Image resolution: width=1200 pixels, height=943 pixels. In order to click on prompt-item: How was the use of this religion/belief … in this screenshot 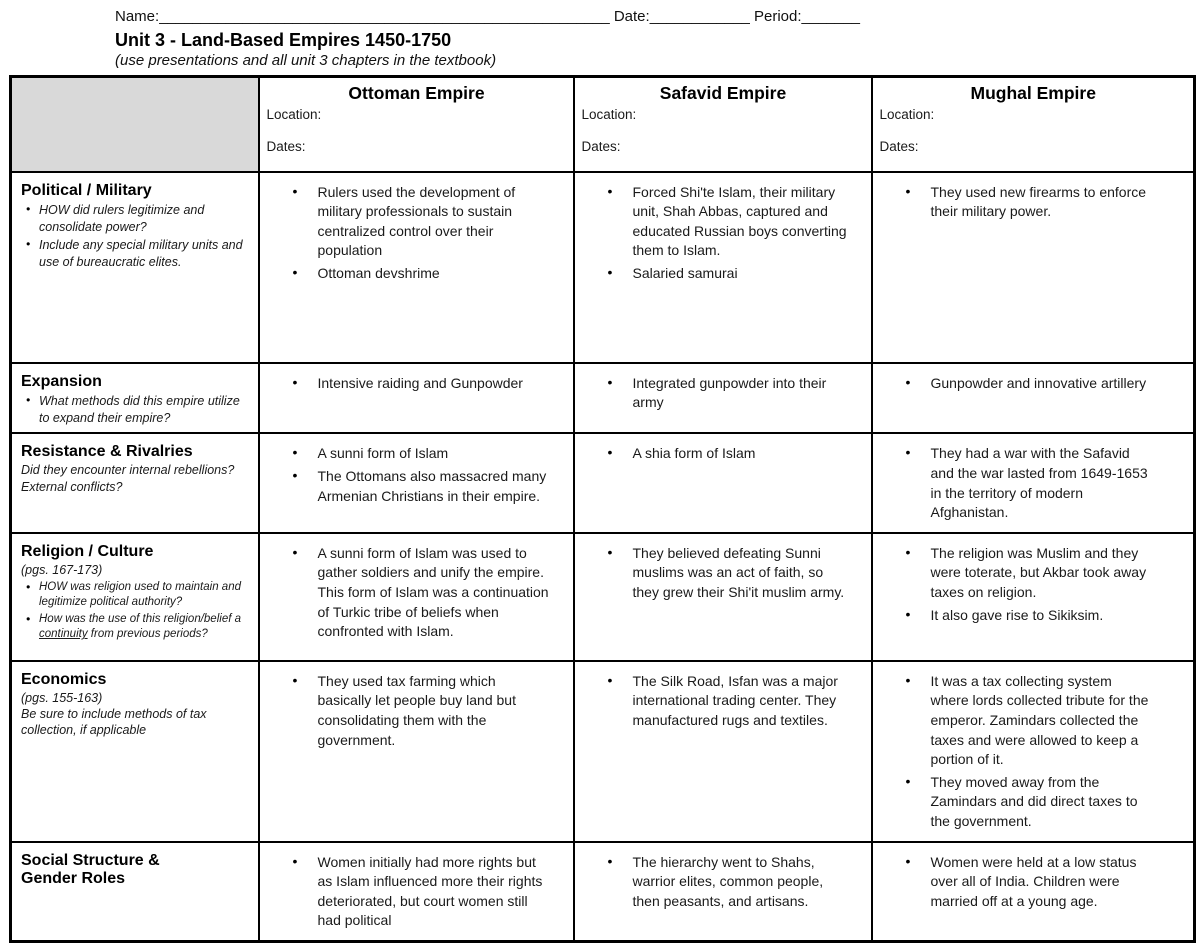, I will do `click(137, 627)`.